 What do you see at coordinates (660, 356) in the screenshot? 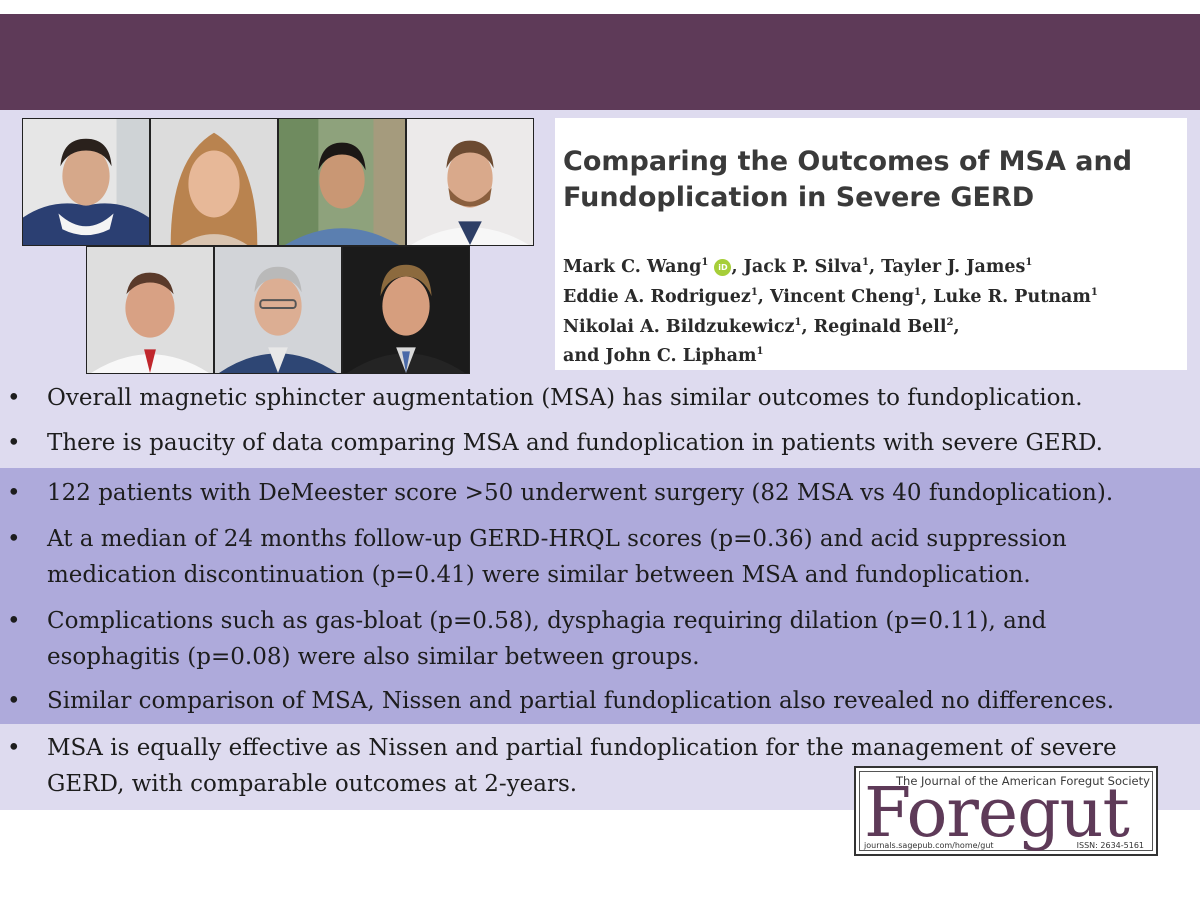
I see `author-name: and John C. Lipham` at bounding box center [660, 356].